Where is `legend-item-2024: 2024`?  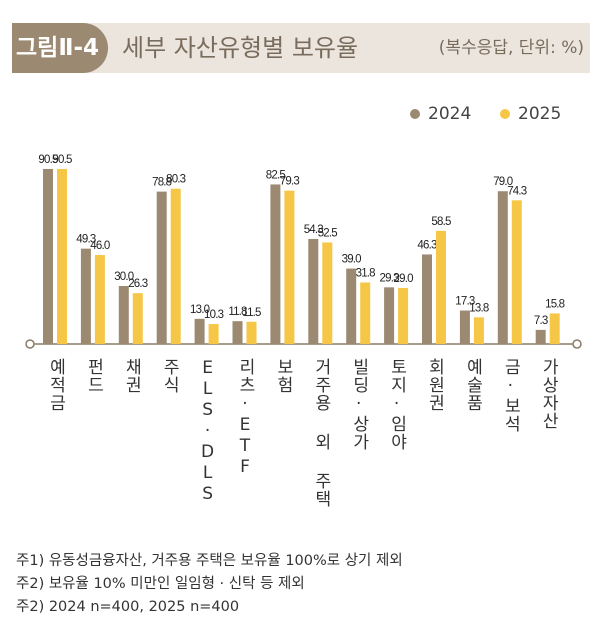 legend-item-2024: 2024 is located at coordinates (440, 114).